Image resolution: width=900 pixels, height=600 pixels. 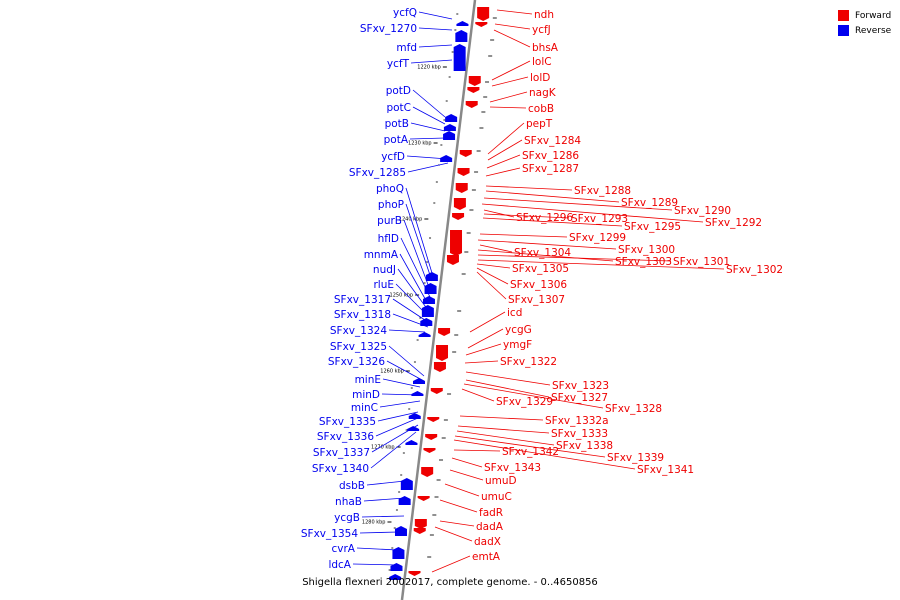 I want to click on reverse-gene-label: potD, so click(x=398, y=91).